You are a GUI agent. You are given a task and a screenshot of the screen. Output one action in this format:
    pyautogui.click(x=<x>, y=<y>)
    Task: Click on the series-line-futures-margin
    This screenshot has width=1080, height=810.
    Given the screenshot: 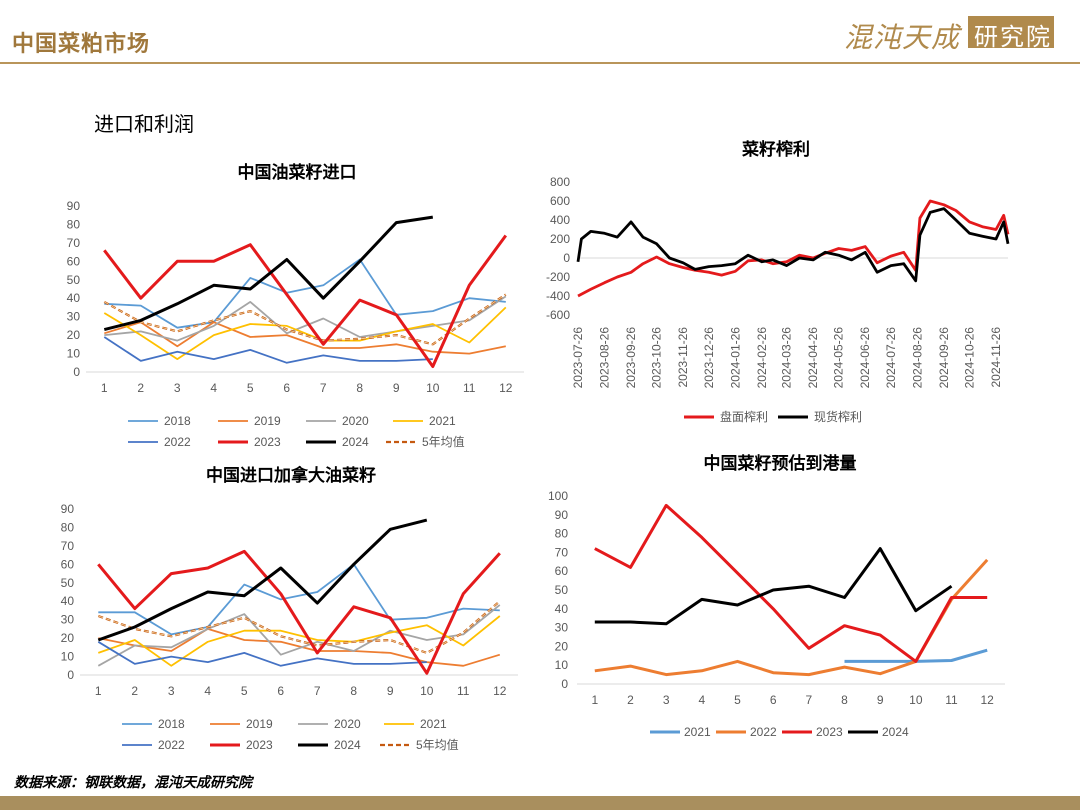 What is the action you would take?
    pyautogui.click(x=793, y=248)
    